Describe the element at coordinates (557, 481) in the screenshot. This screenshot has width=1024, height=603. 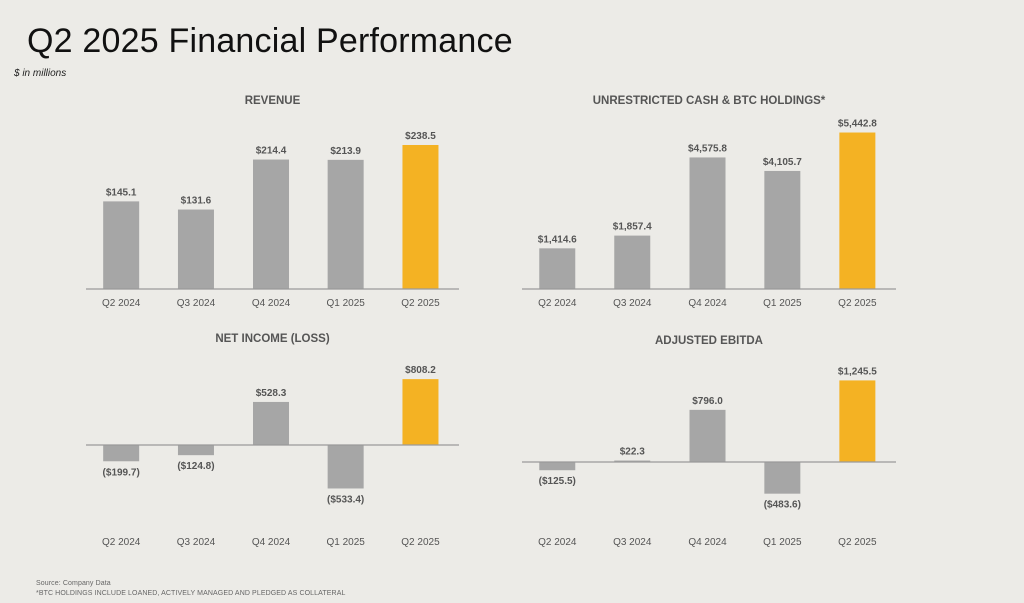
I see `adjusted-ebitda-value-label: ($125.5)` at that location.